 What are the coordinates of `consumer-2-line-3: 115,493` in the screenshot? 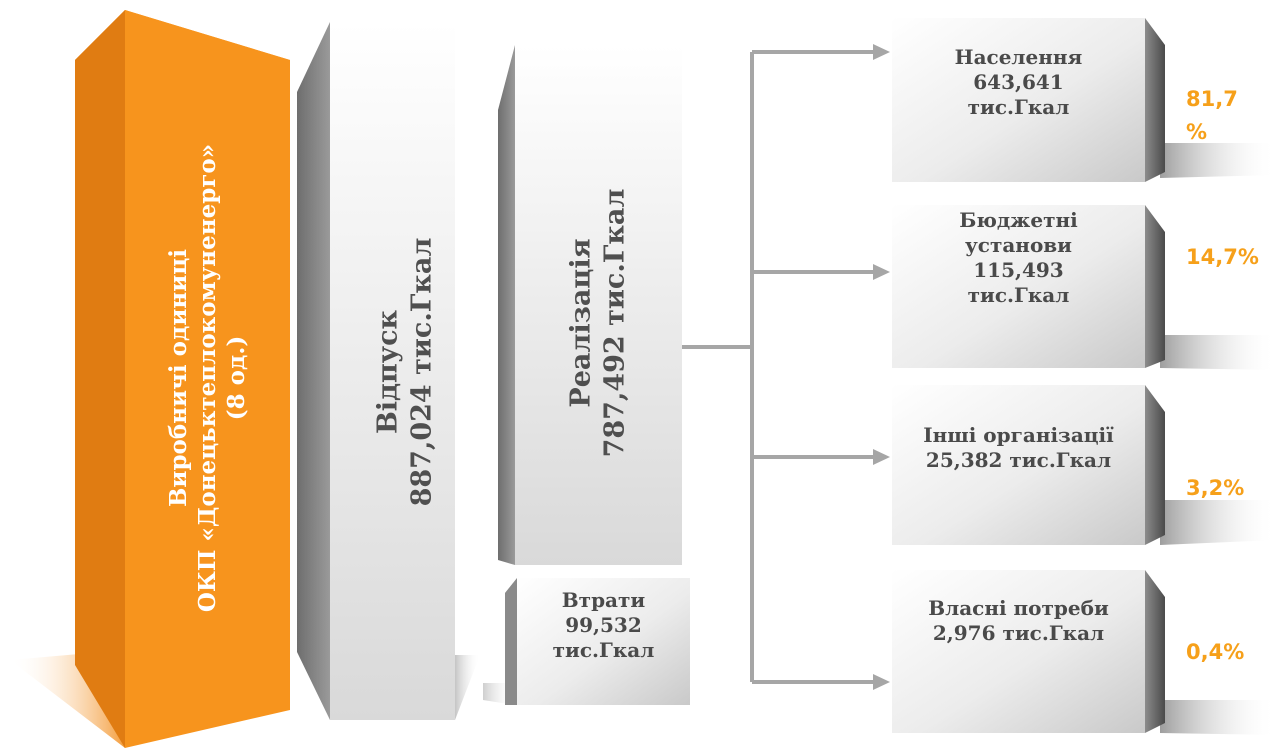 It's located at (1018, 270).